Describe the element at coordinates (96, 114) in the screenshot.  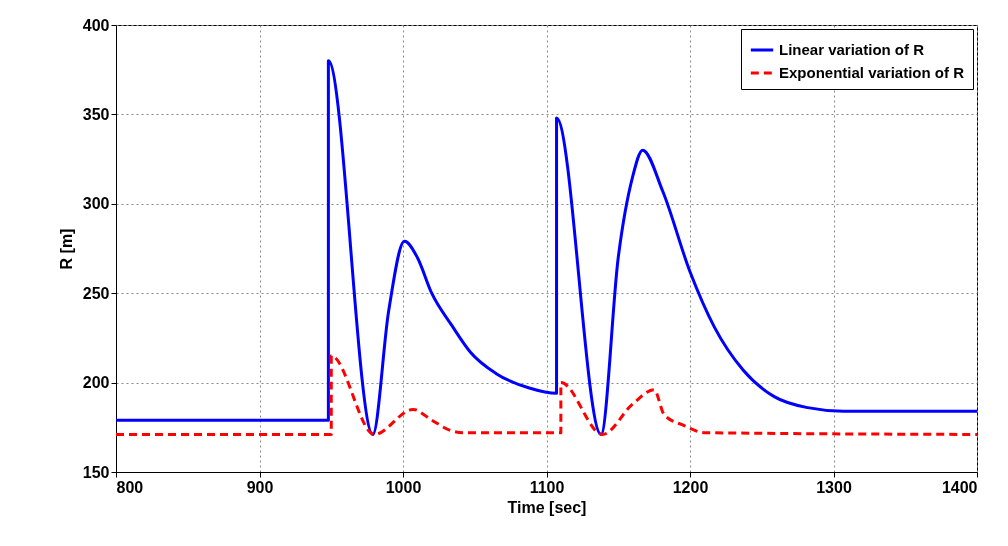
I see `y-tick-label: 350` at that location.